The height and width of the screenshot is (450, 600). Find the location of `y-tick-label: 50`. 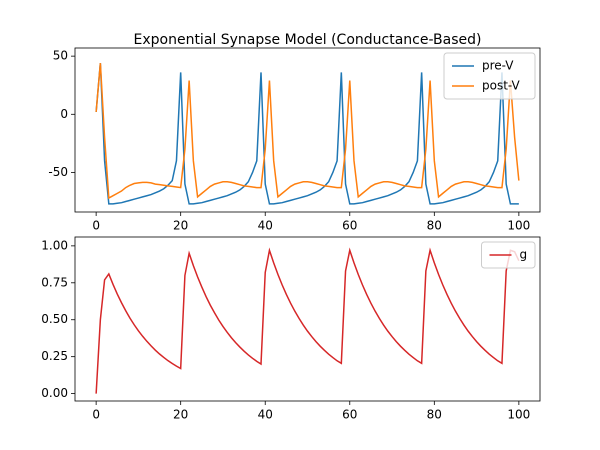

y-tick-label: 50 is located at coordinates (60, 56).